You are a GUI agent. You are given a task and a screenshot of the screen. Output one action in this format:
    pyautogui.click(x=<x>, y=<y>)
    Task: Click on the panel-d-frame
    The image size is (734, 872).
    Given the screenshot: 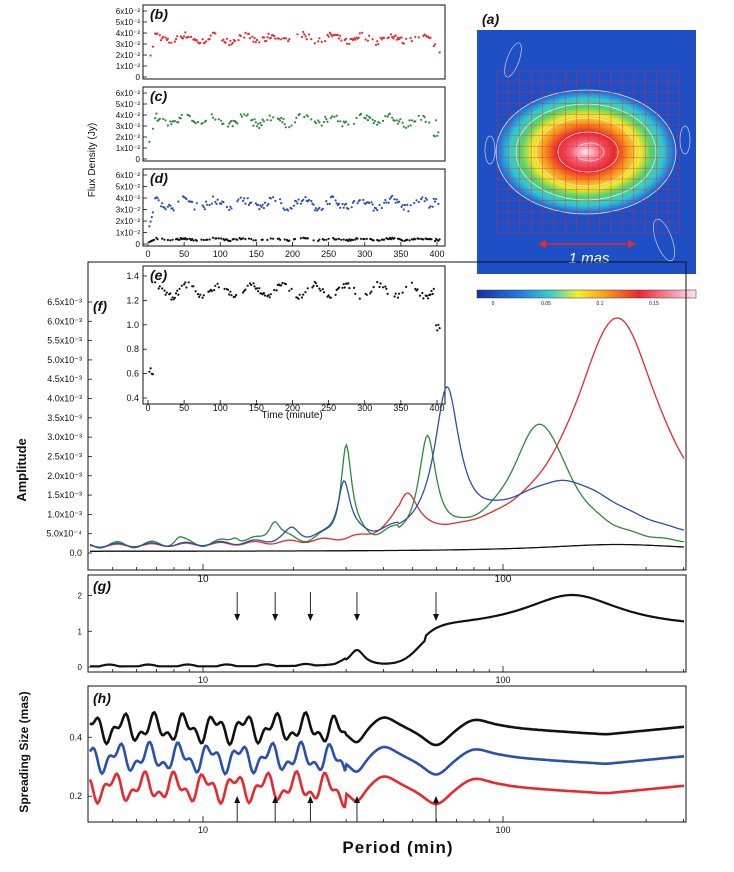 What is the action you would take?
    pyautogui.click(x=294, y=207)
    